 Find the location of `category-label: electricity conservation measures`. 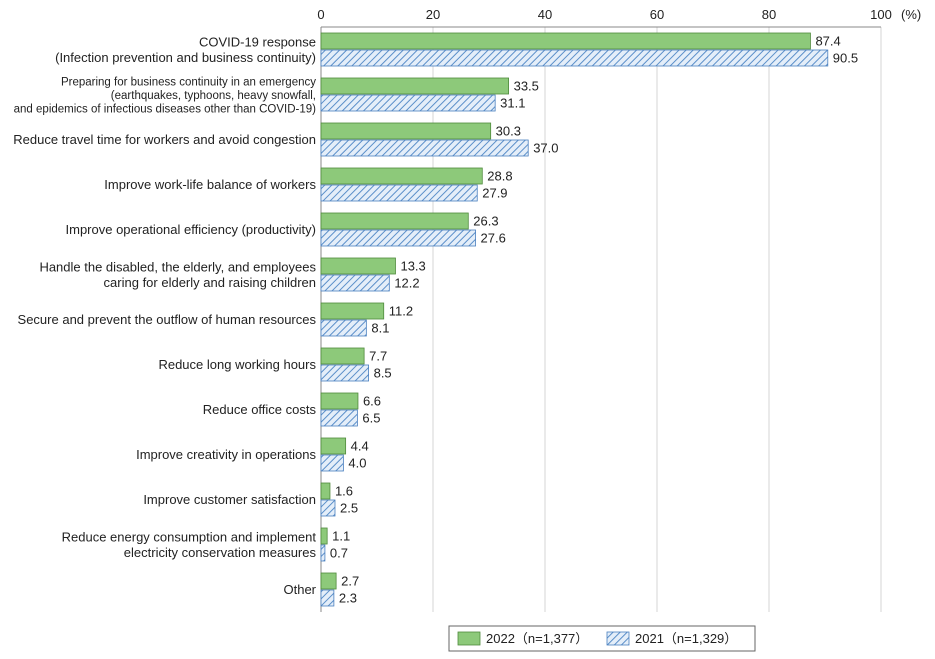

category-label: electricity conservation measures is located at coordinates (220, 552).